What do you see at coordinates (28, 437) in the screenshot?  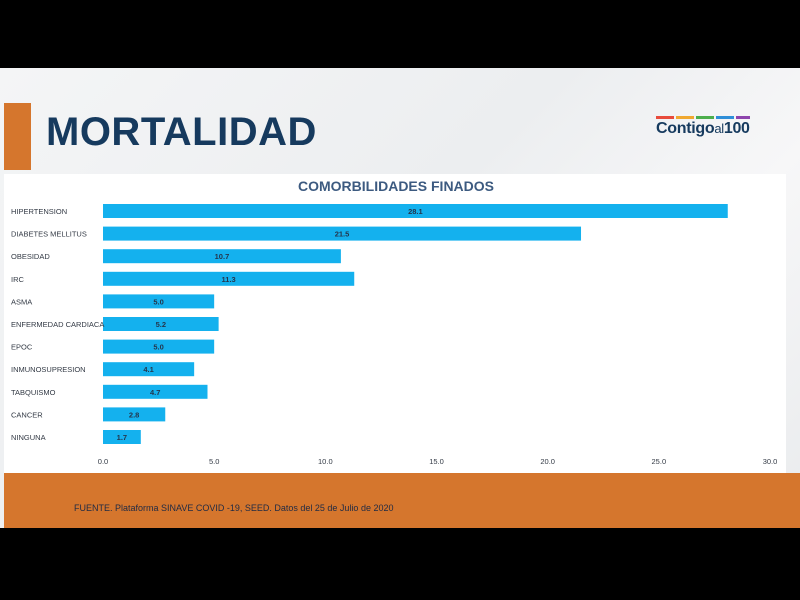 I see `category-label-ninguna: NINGUNA` at bounding box center [28, 437].